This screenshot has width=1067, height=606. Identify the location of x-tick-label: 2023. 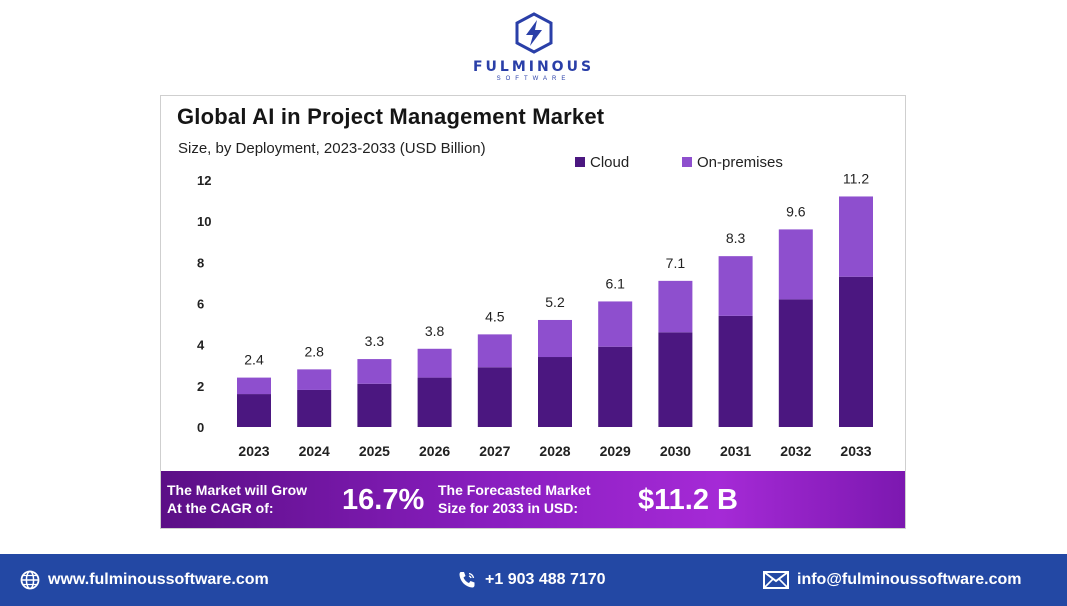
(253, 451).